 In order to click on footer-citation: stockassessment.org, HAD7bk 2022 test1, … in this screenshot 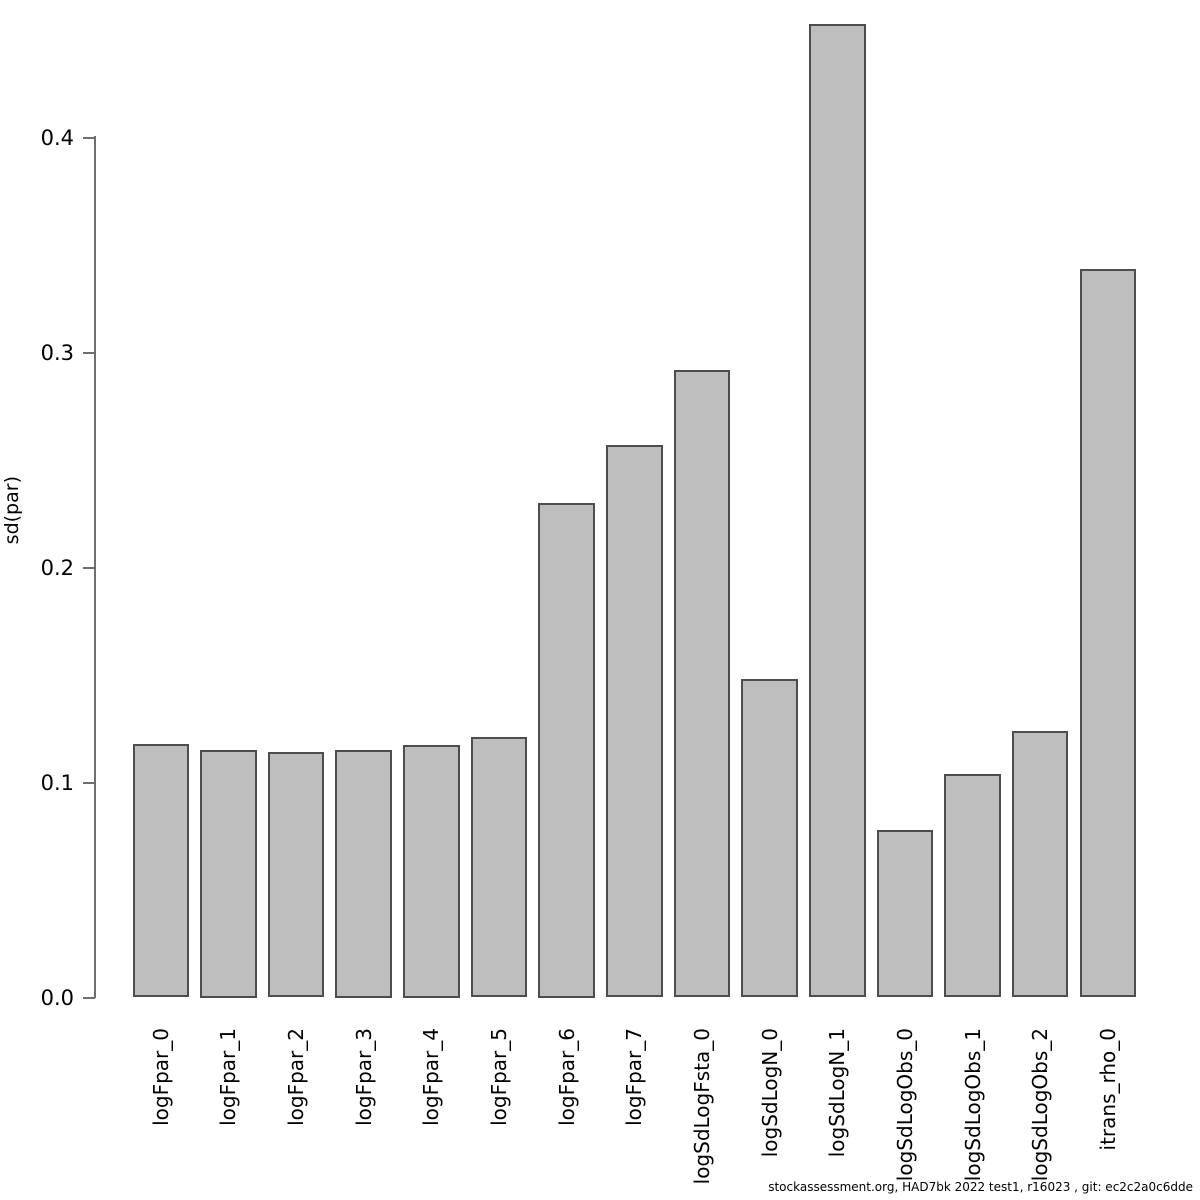, I will do `click(980, 1187)`.